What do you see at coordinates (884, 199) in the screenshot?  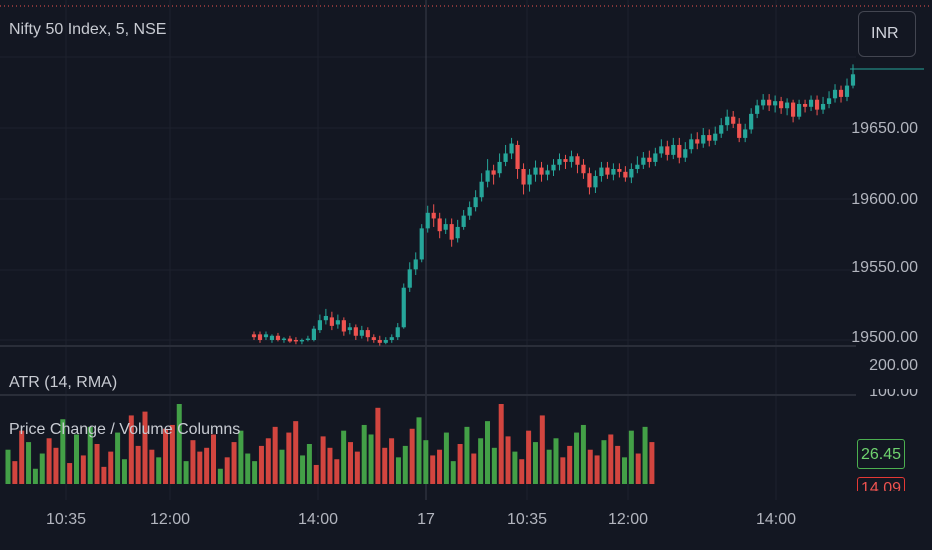 I see `price-axis-label: 19600.00` at bounding box center [884, 199].